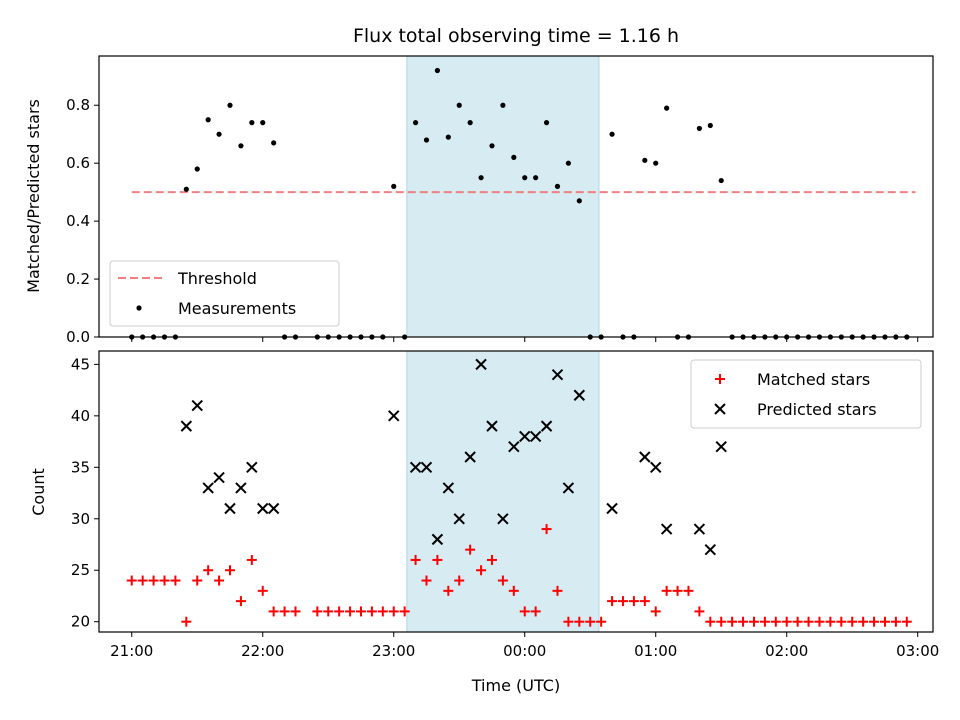  I want to click on x-tick-label: 02:00, so click(786, 651).